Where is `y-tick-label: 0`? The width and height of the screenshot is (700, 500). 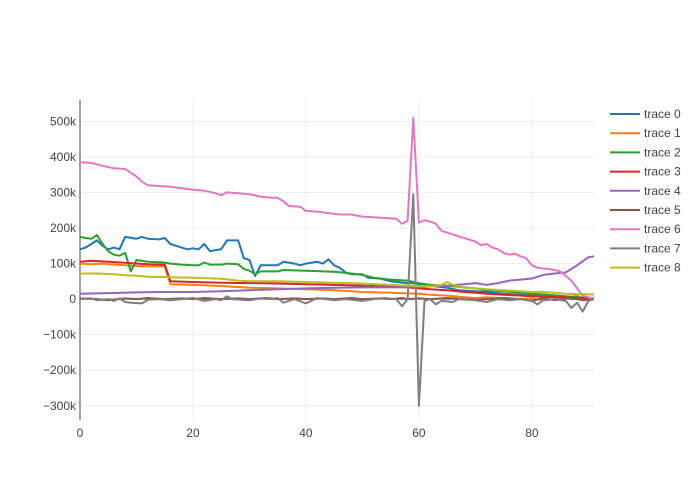
y-tick-label: 0 is located at coordinates (72, 299).